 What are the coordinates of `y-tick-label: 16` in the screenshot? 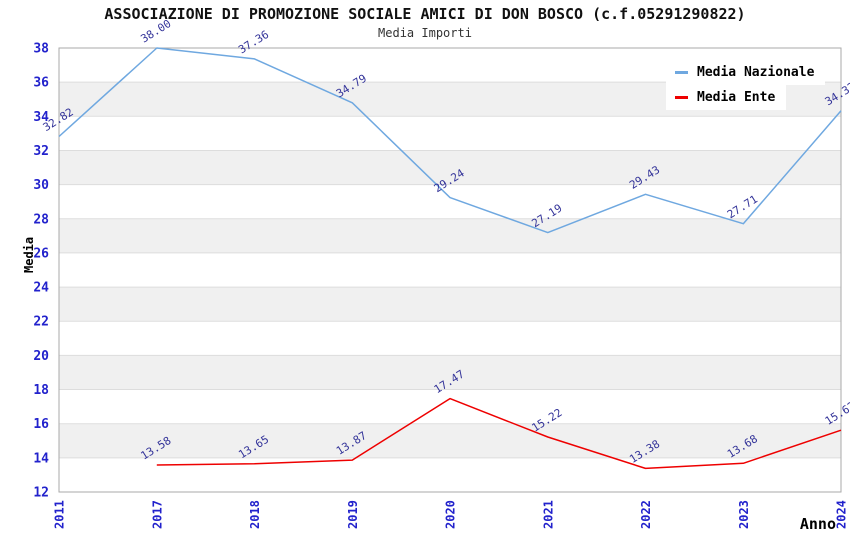 It's located at (41, 424).